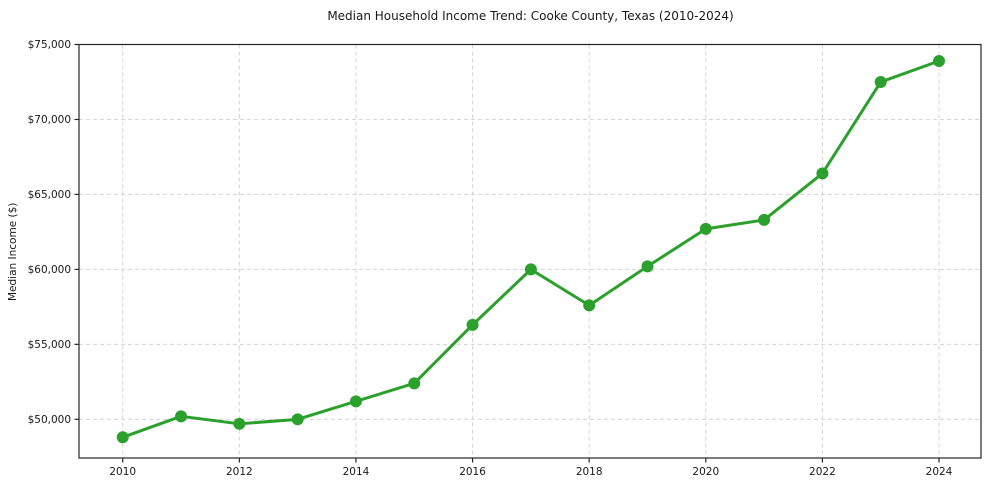  What do you see at coordinates (589, 472) in the screenshot?
I see `x-tick-label: 2018` at bounding box center [589, 472].